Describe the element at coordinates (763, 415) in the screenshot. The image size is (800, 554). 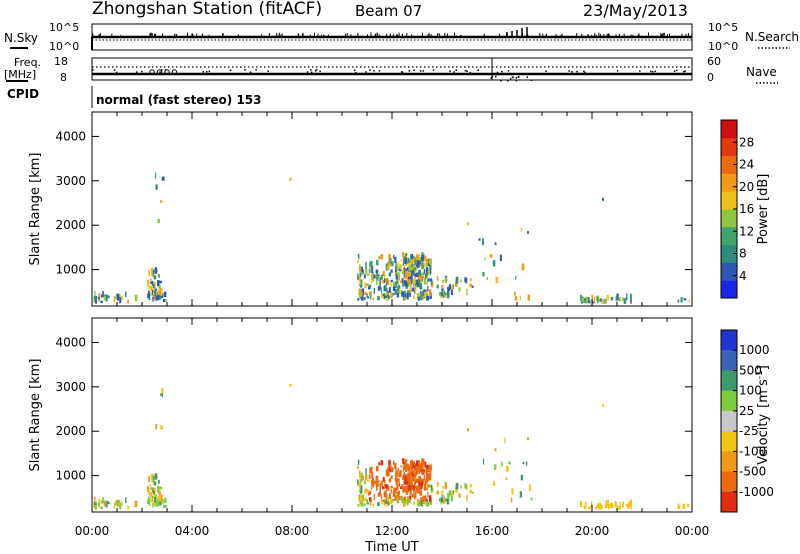
I see `velocity-colorbar-label: Velocity[m s-1]` at that location.